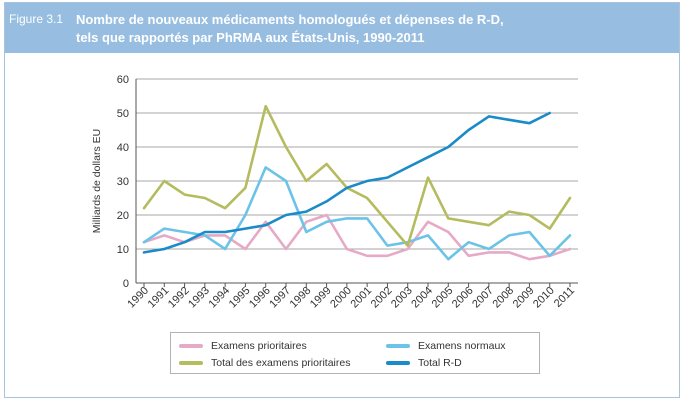 This screenshot has height=401, width=684. What do you see at coordinates (402, 298) in the screenshot?
I see `x-tick-label: 2003` at bounding box center [402, 298].